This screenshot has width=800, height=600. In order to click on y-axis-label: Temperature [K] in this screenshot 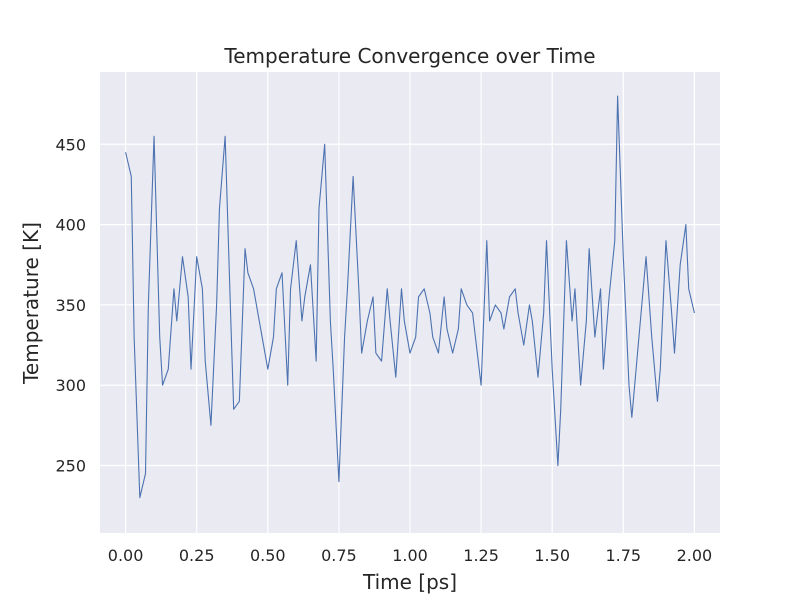, I will do `click(31, 303)`.